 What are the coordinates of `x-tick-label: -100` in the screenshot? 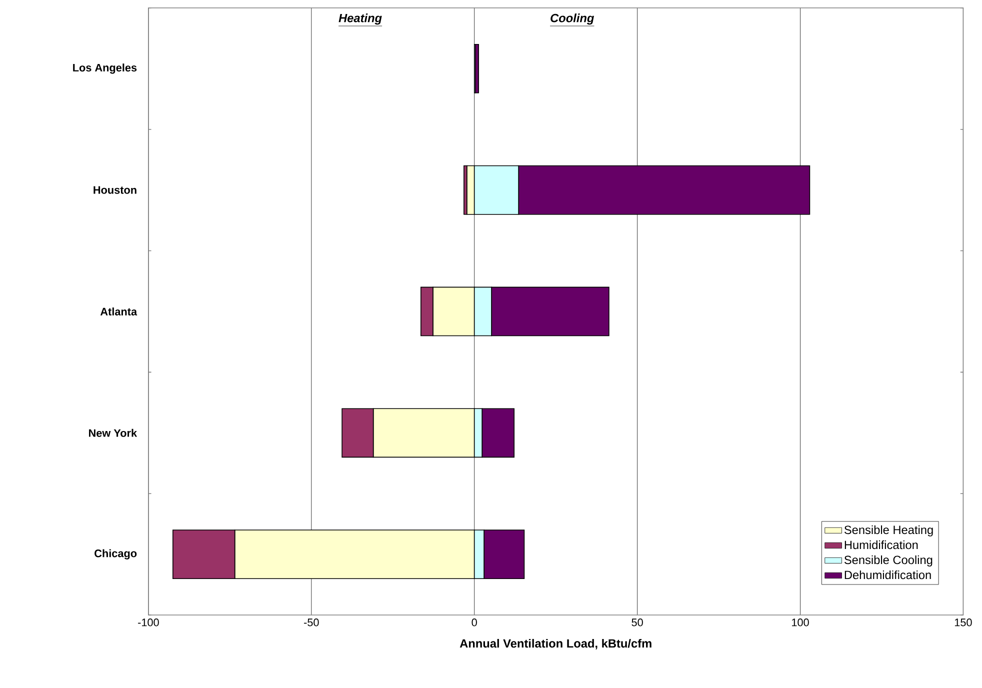 It's located at (148, 622).